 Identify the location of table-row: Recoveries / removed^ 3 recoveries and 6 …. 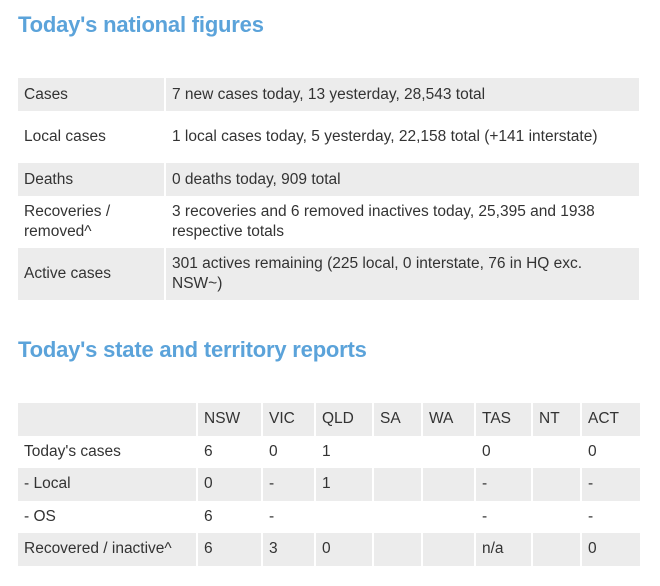
(329, 222).